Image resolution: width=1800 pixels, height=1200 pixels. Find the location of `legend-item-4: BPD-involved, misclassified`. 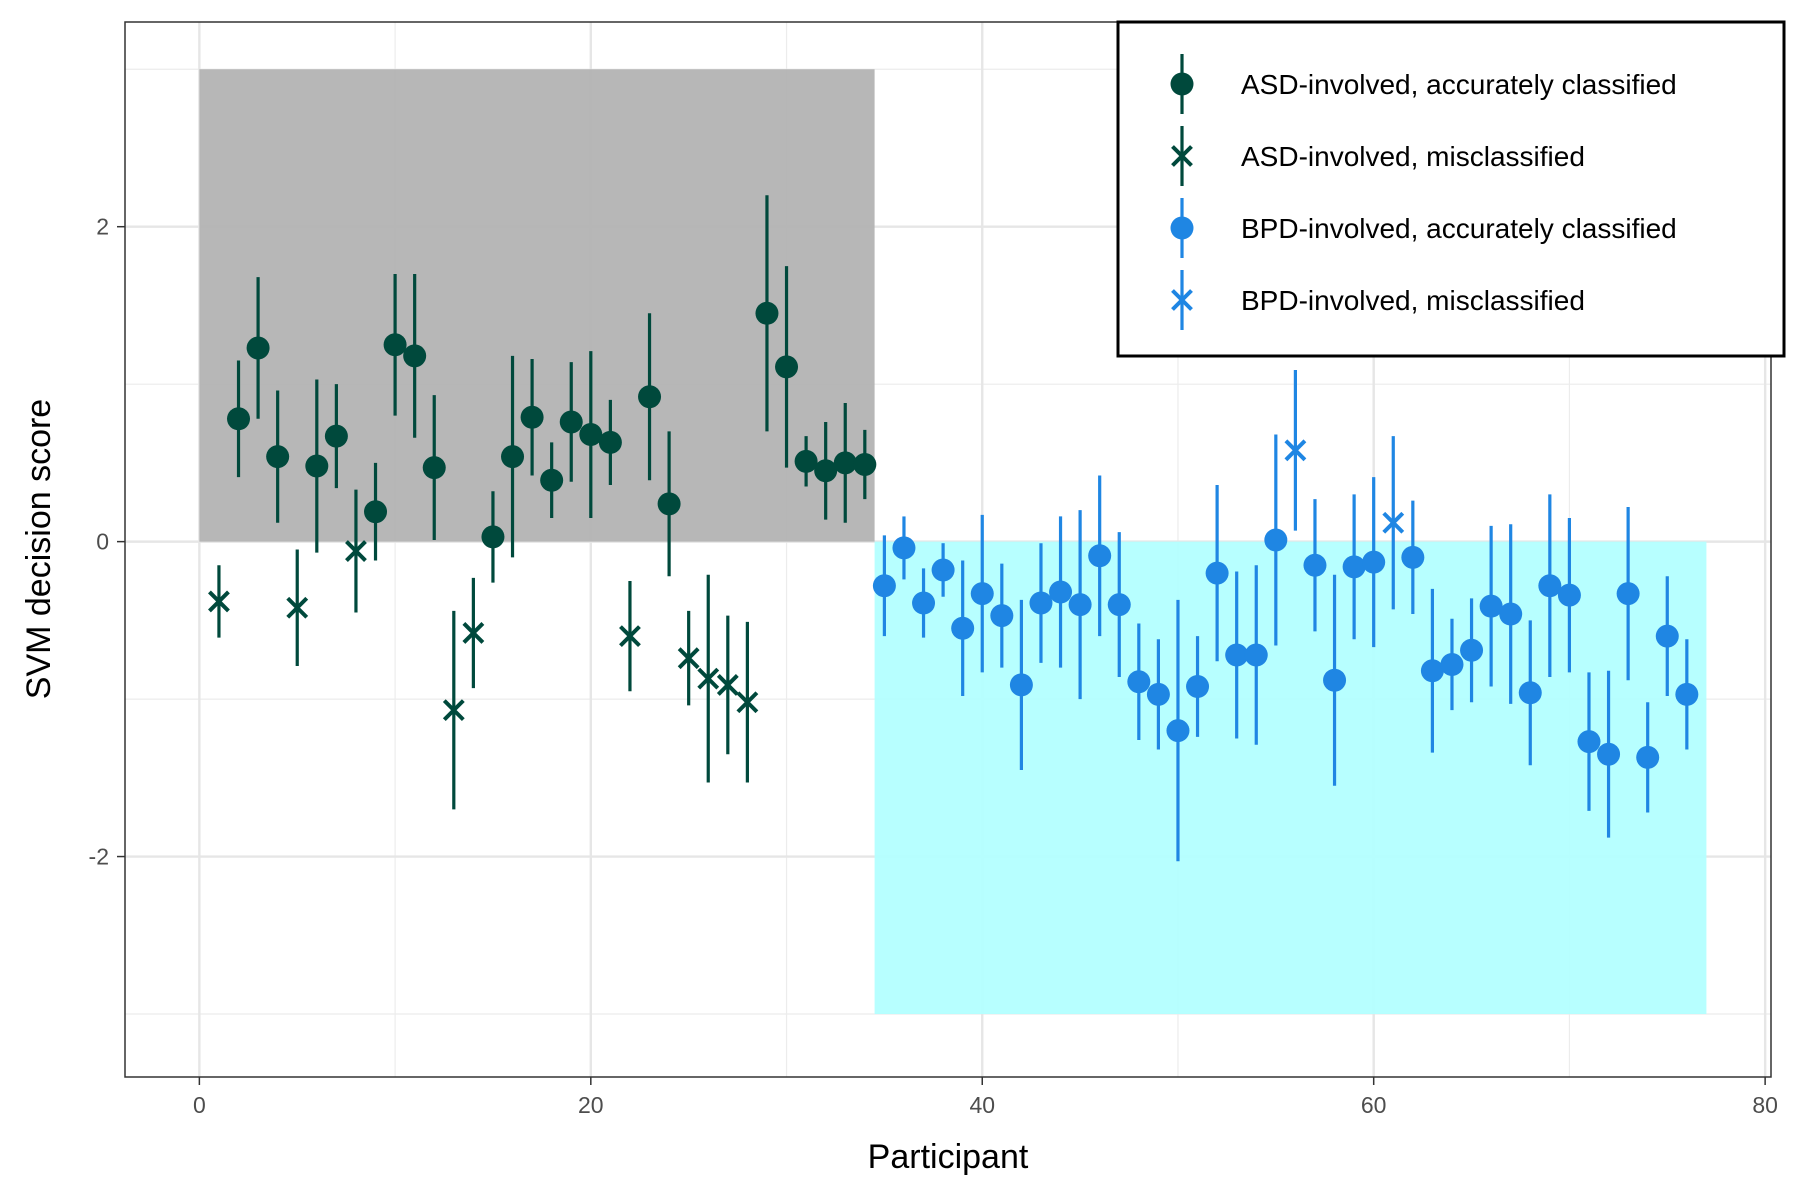

legend-item-4: BPD-involved, misclassified is located at coordinates (1378, 300).